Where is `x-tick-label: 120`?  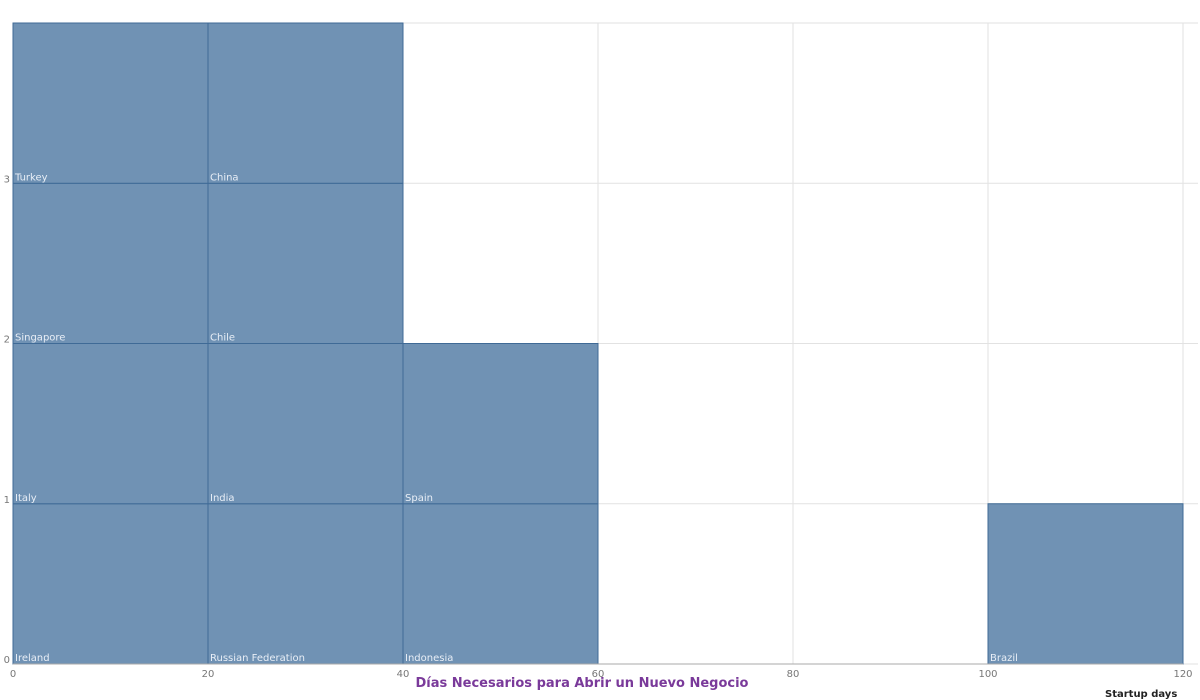 x-tick-label: 120 is located at coordinates (1182, 674).